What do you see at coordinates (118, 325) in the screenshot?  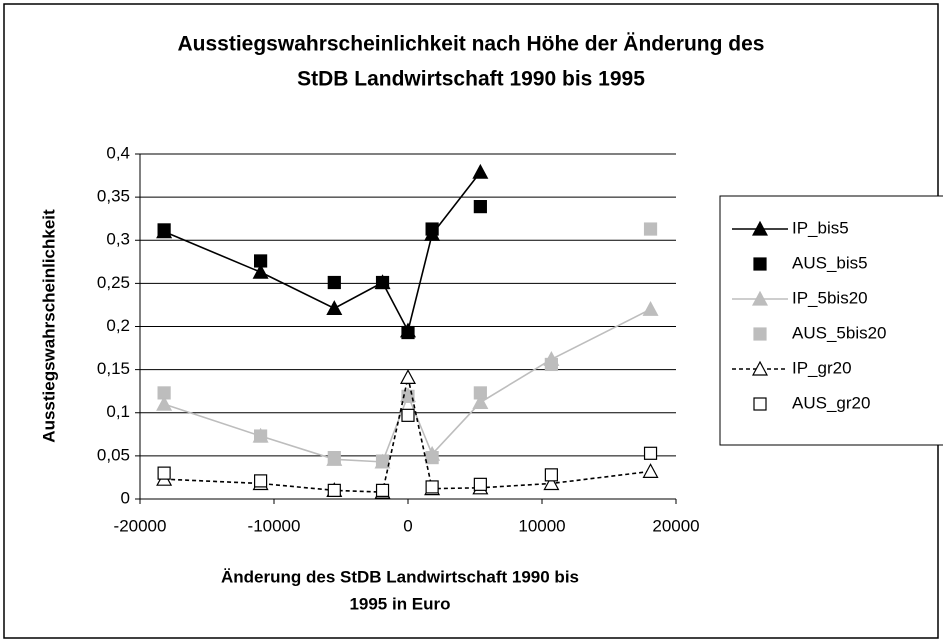 I see `y-tick-label: 0,2` at bounding box center [118, 325].